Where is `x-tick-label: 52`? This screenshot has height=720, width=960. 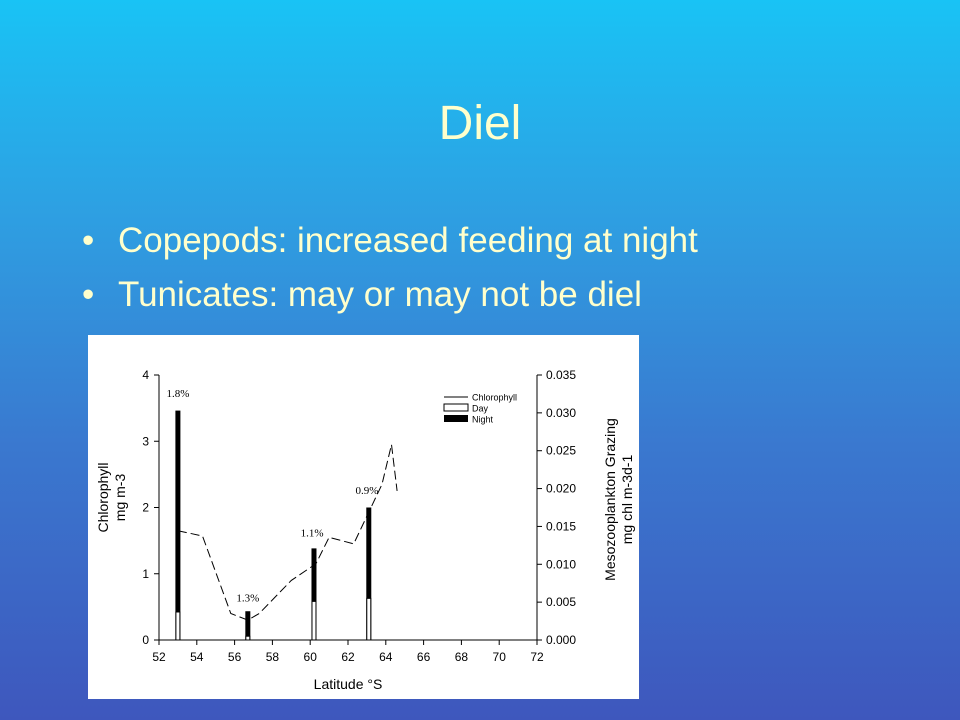 x-tick-label: 52 is located at coordinates (159, 657).